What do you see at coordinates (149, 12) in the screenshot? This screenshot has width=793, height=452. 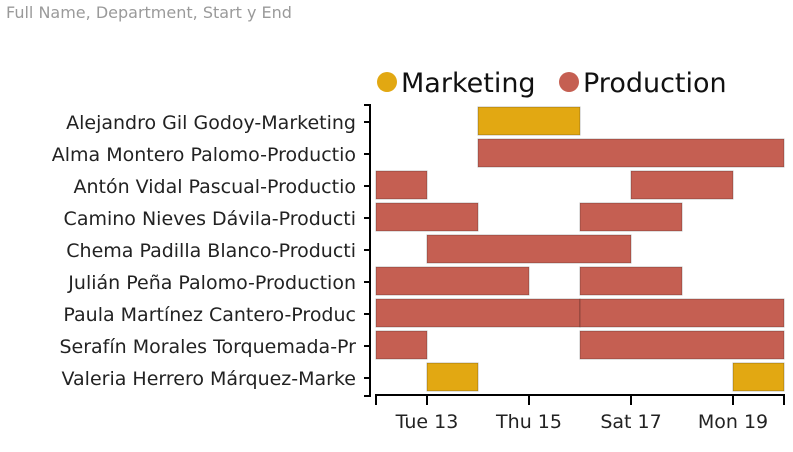 I see `chart-title: Full Name, Department, Start y End` at bounding box center [149, 12].